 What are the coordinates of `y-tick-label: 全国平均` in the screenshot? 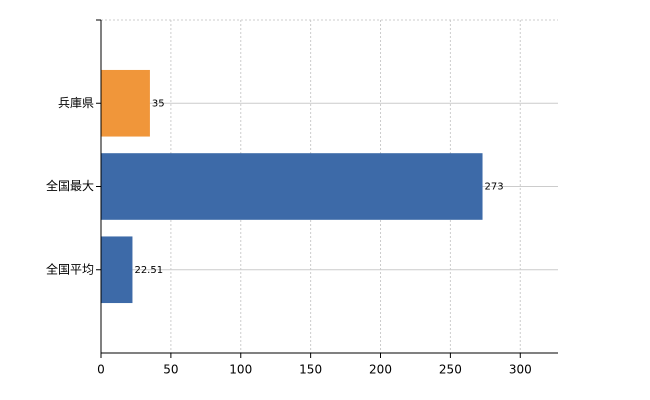 It's located at (70, 268).